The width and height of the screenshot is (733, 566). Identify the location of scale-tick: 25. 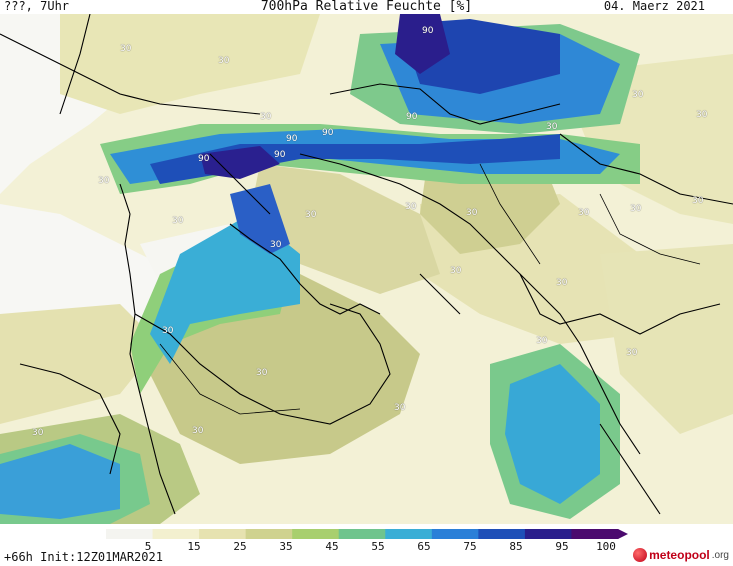
(240, 546).